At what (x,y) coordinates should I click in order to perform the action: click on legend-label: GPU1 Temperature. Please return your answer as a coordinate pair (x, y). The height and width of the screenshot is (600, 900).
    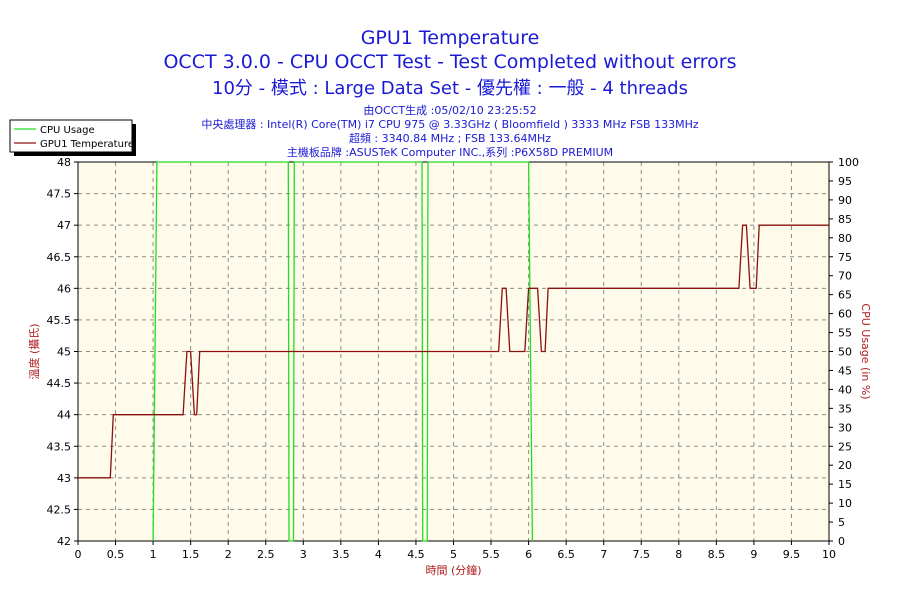
    Looking at the image, I should click on (87, 144).